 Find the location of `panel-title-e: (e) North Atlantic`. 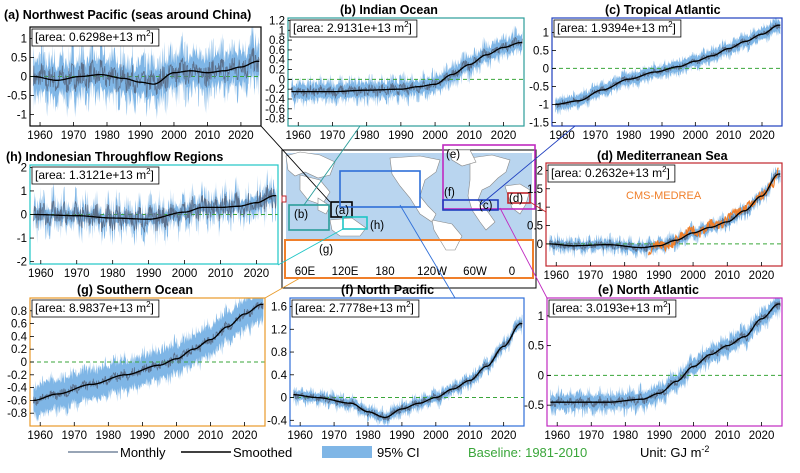

panel-title-e: (e) North Atlantic is located at coordinates (648, 290).